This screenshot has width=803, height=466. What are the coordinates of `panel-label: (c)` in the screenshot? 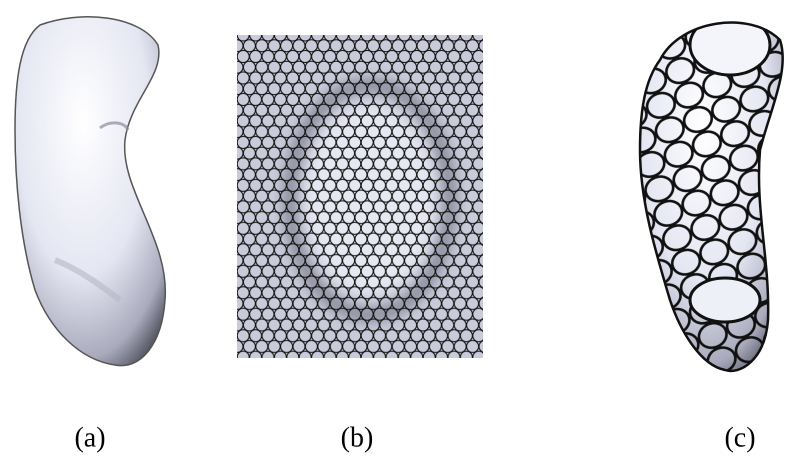 It's located at (739, 437).